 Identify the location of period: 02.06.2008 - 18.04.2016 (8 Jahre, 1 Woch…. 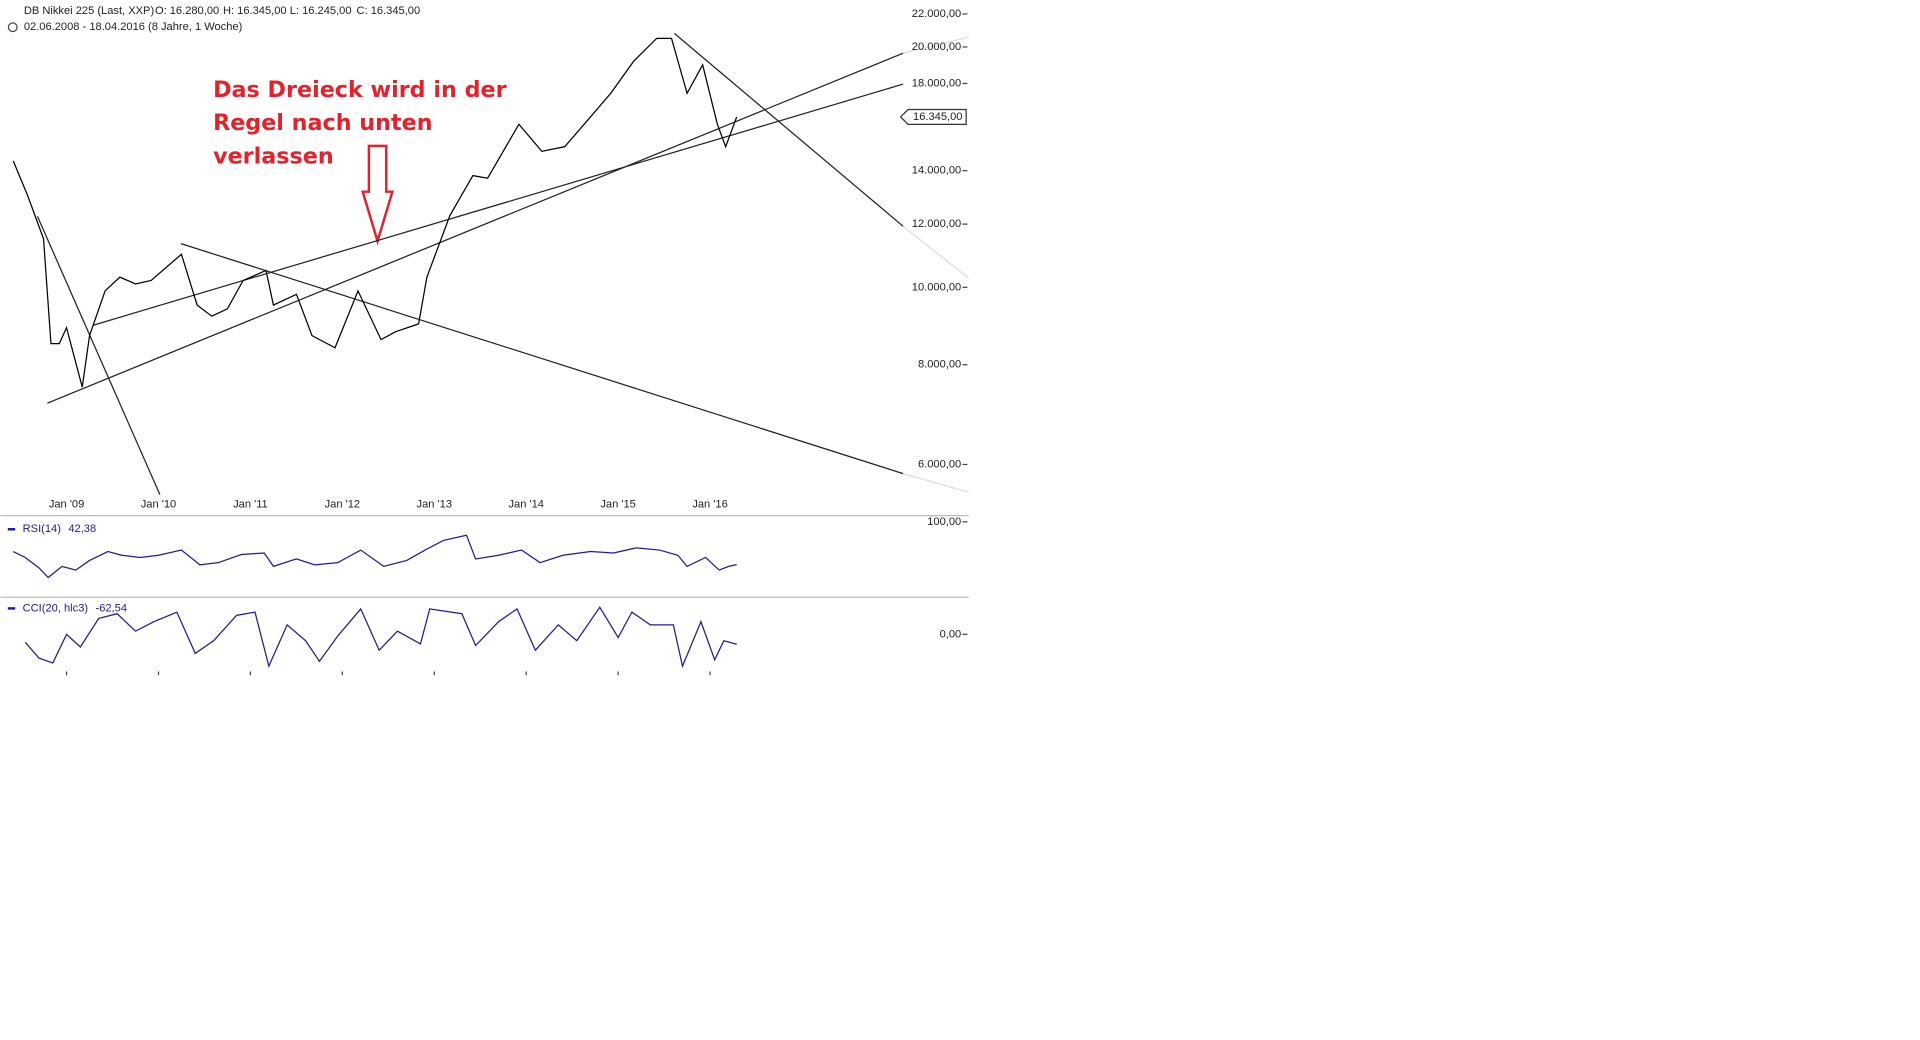
(133, 27).